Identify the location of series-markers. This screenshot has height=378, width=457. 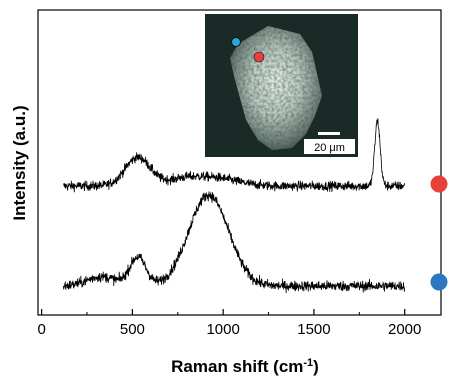
(439, 233).